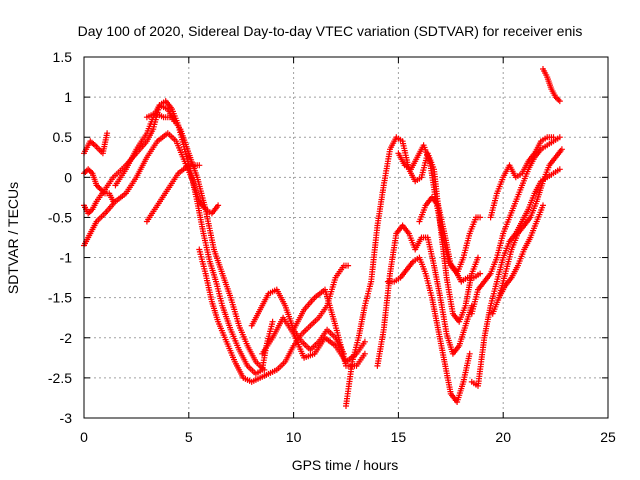  I want to click on y-tick-label: 1, so click(68, 97).